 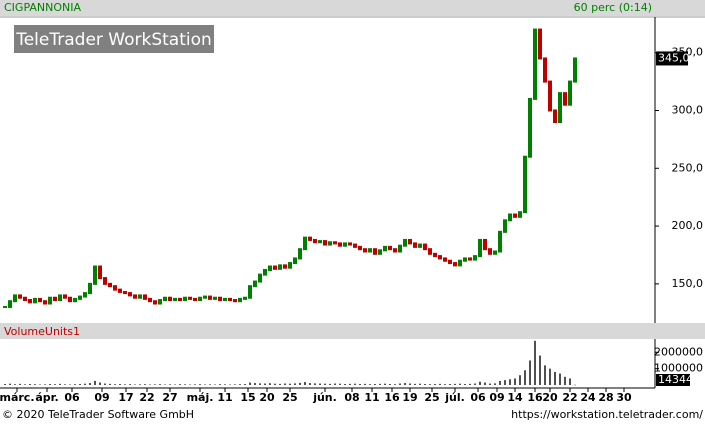 What do you see at coordinates (535, 397) in the screenshot?
I see `x-tick-label: 16` at bounding box center [535, 397].